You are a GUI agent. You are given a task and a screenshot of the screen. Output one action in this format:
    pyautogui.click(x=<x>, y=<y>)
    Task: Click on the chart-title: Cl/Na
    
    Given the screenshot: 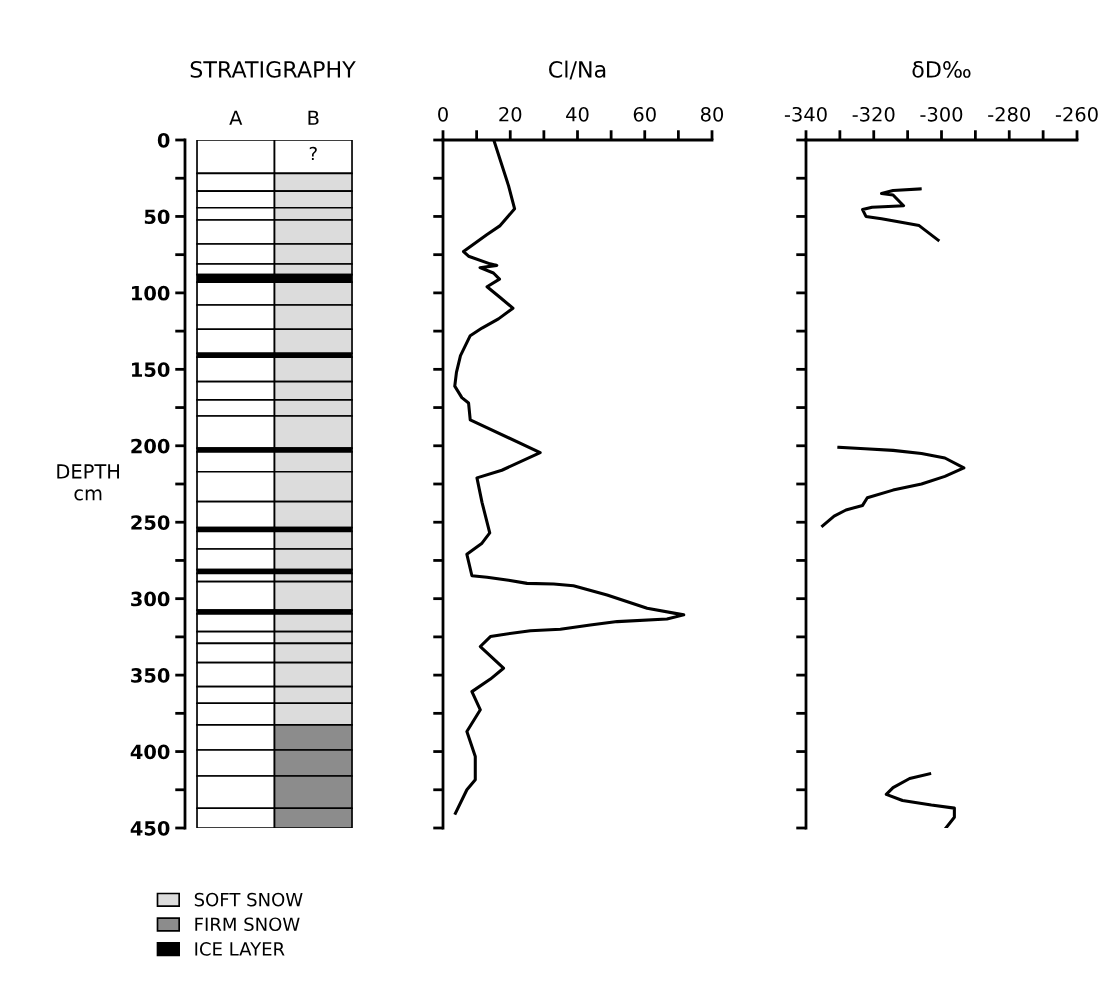 What is the action you would take?
    pyautogui.click(x=577, y=70)
    